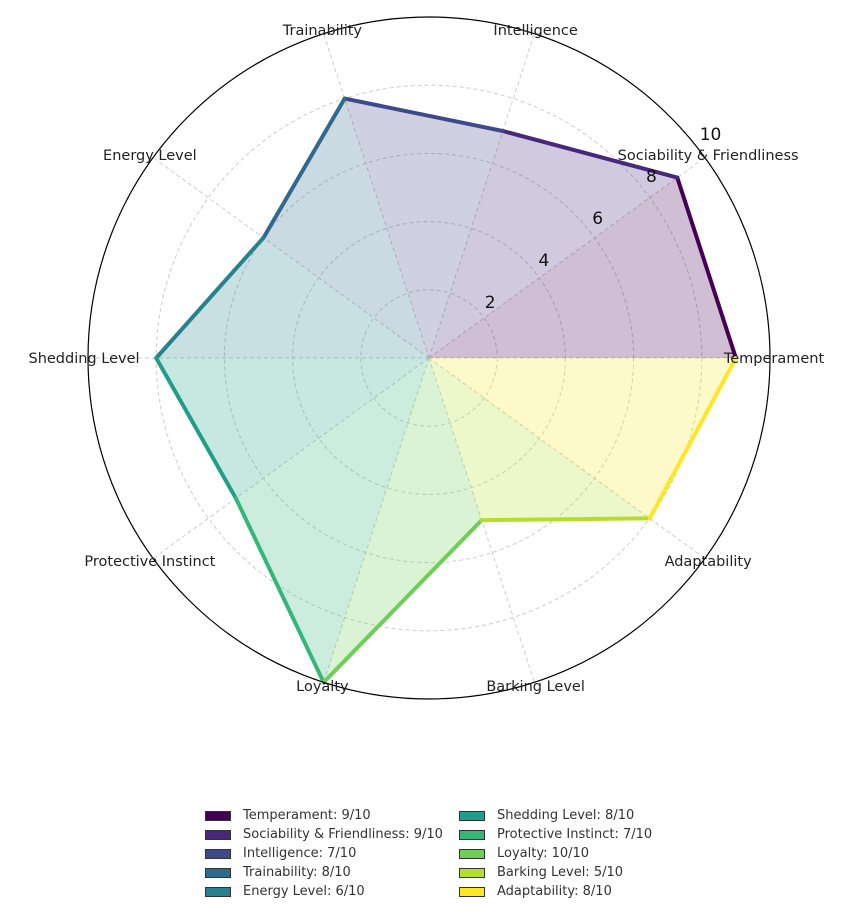 The image size is (850, 913). I want to click on legend-item: Temperament: 9/10, so click(324, 815).